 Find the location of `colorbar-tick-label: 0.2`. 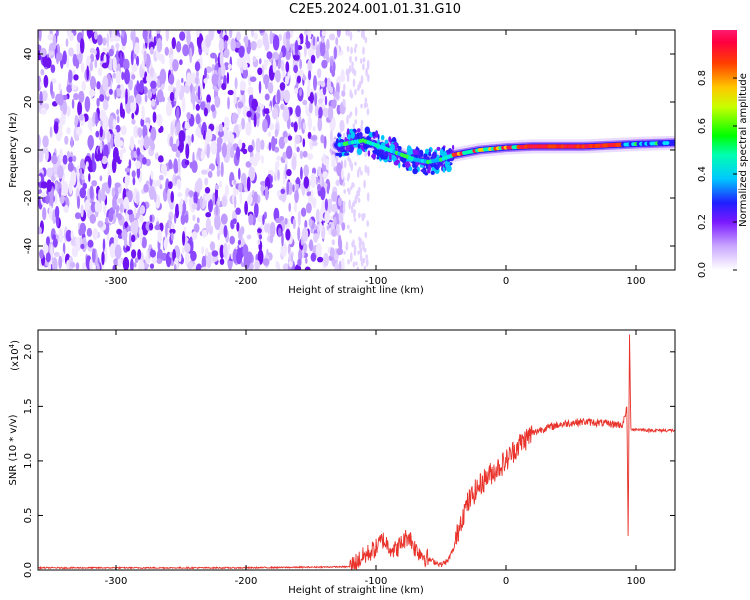

colorbar-tick-label: 0.2 is located at coordinates (702, 222).